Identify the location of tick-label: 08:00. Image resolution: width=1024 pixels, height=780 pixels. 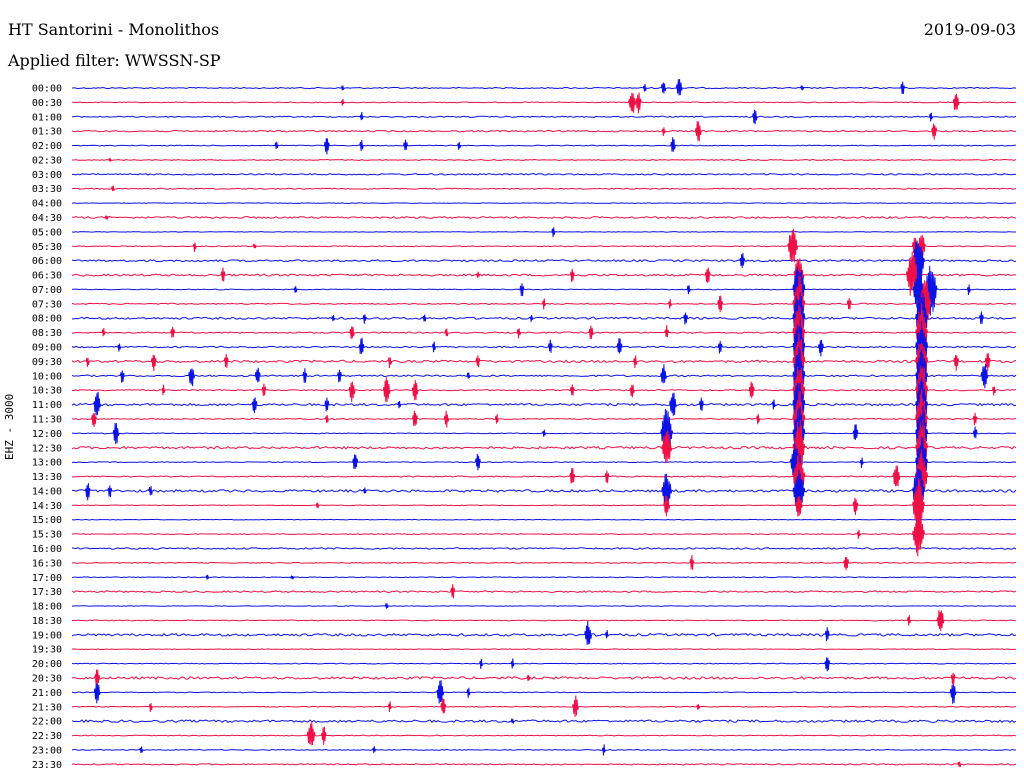
(47, 319).